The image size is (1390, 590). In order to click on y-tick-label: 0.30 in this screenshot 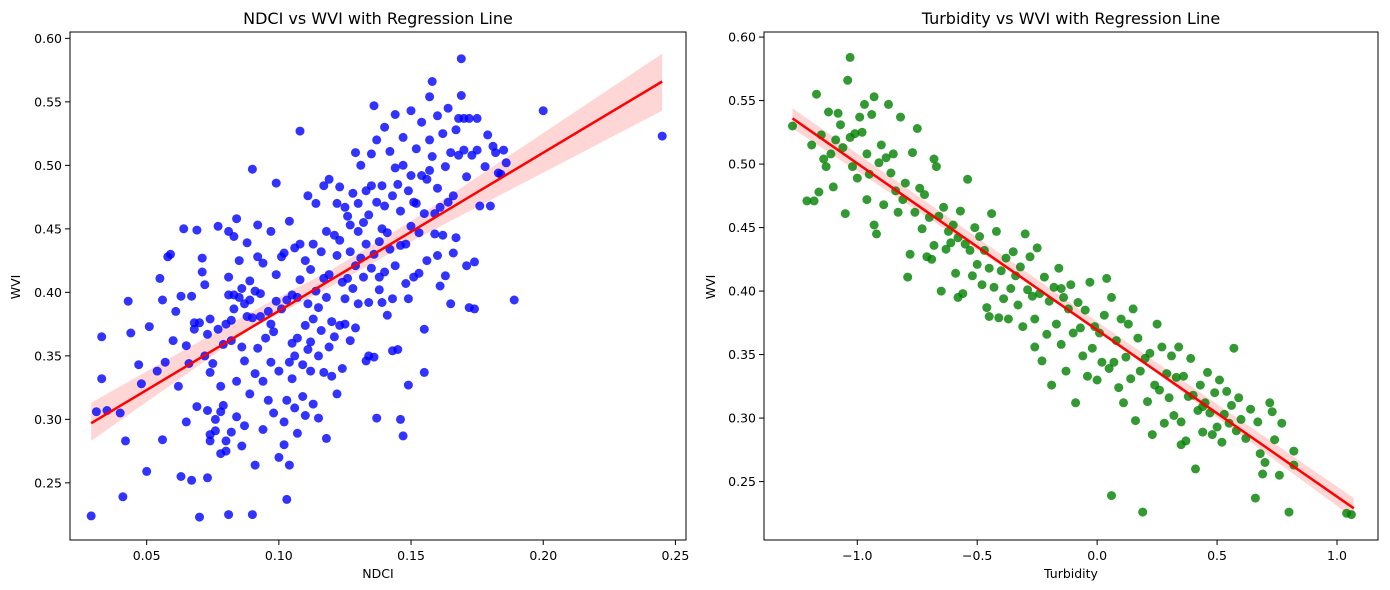, I will do `click(742, 418)`.